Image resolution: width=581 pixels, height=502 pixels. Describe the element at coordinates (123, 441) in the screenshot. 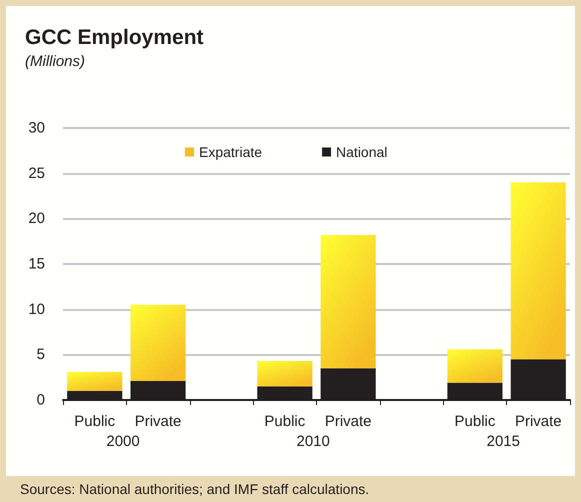

I see `text: 2000` at that location.